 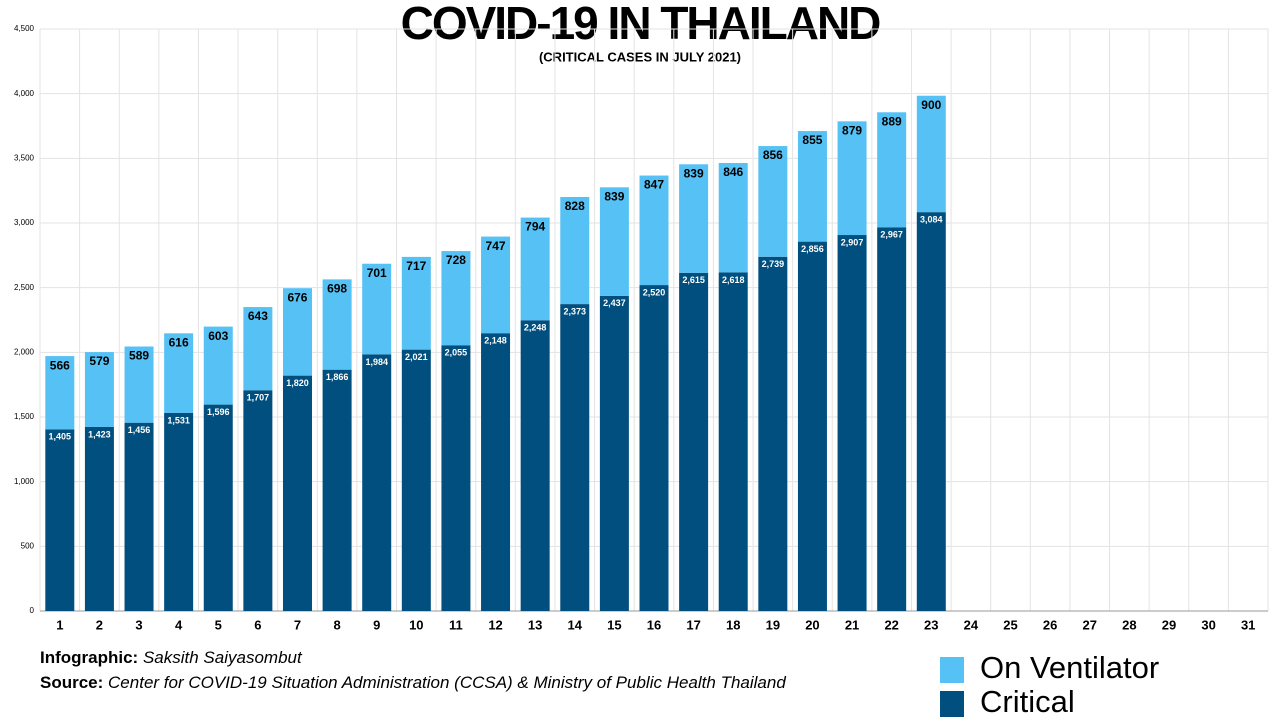 What do you see at coordinates (812, 624) in the screenshot?
I see `x-tick-label: 20` at bounding box center [812, 624].